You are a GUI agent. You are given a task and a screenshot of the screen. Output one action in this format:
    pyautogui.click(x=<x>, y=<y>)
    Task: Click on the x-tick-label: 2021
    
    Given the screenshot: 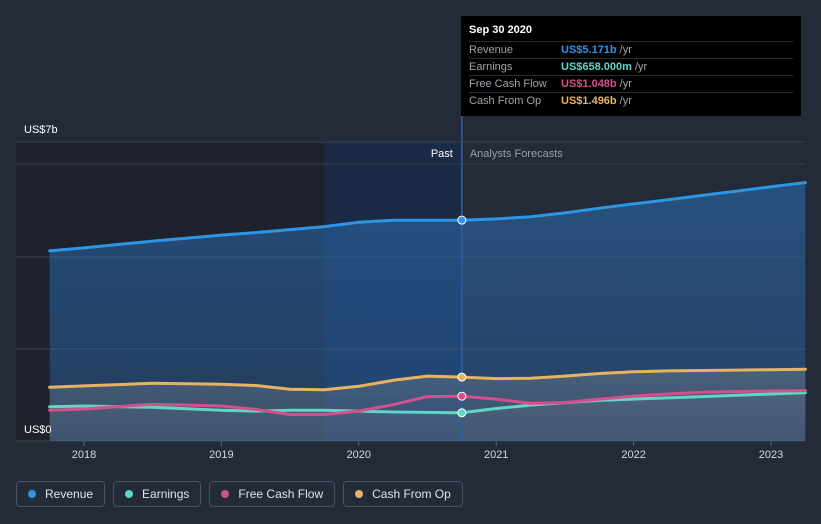 What is the action you would take?
    pyautogui.click(x=496, y=455)
    